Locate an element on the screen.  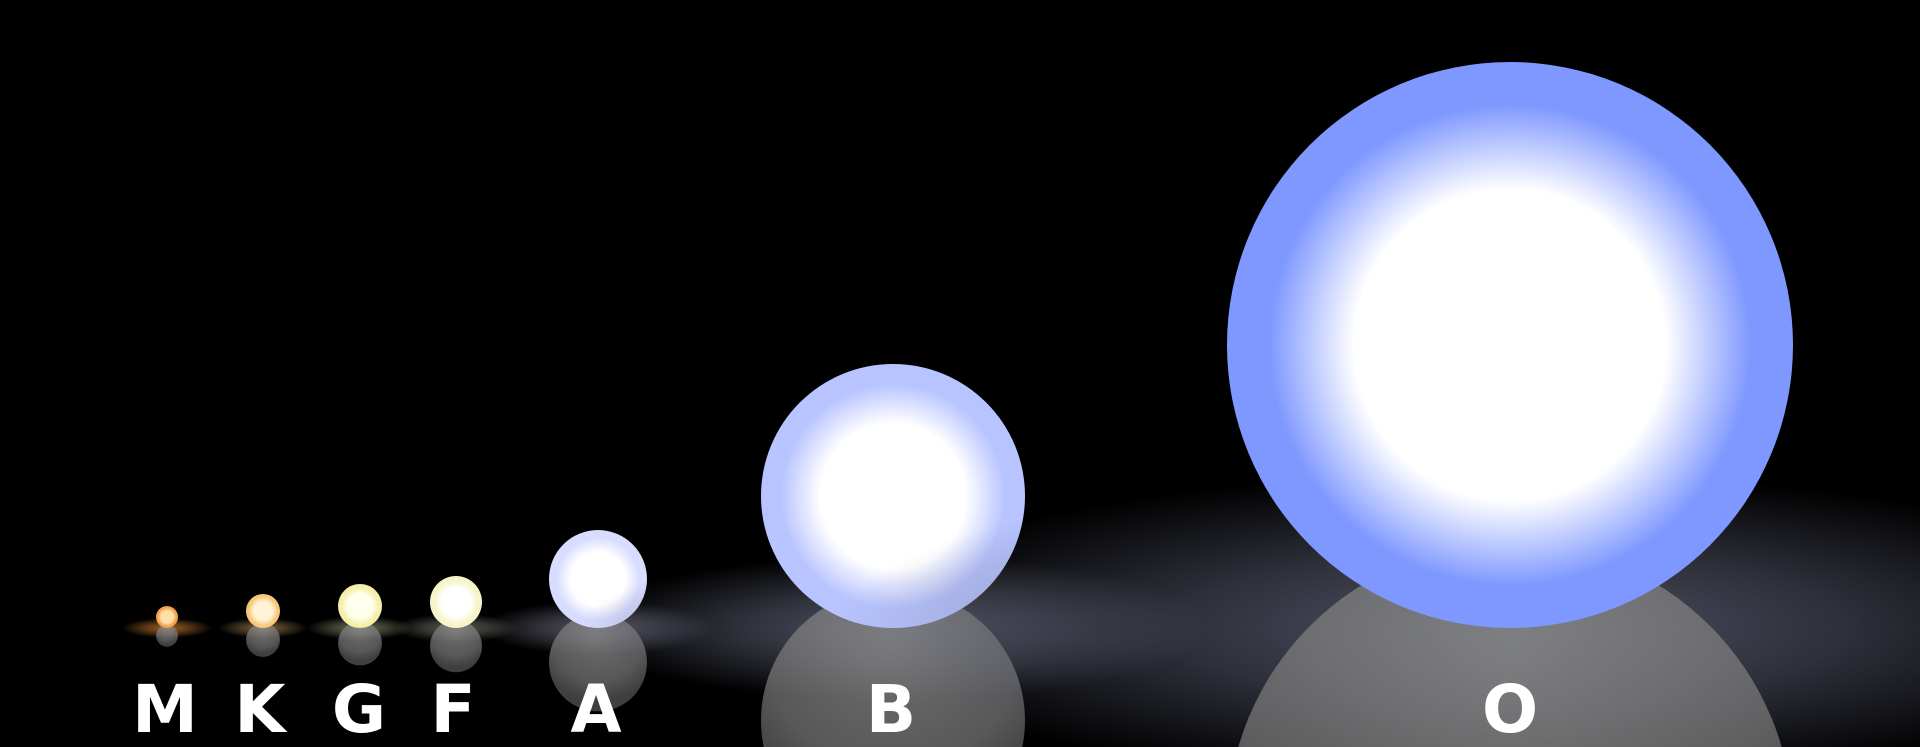
star-m-label: M is located at coordinates (165, 709).